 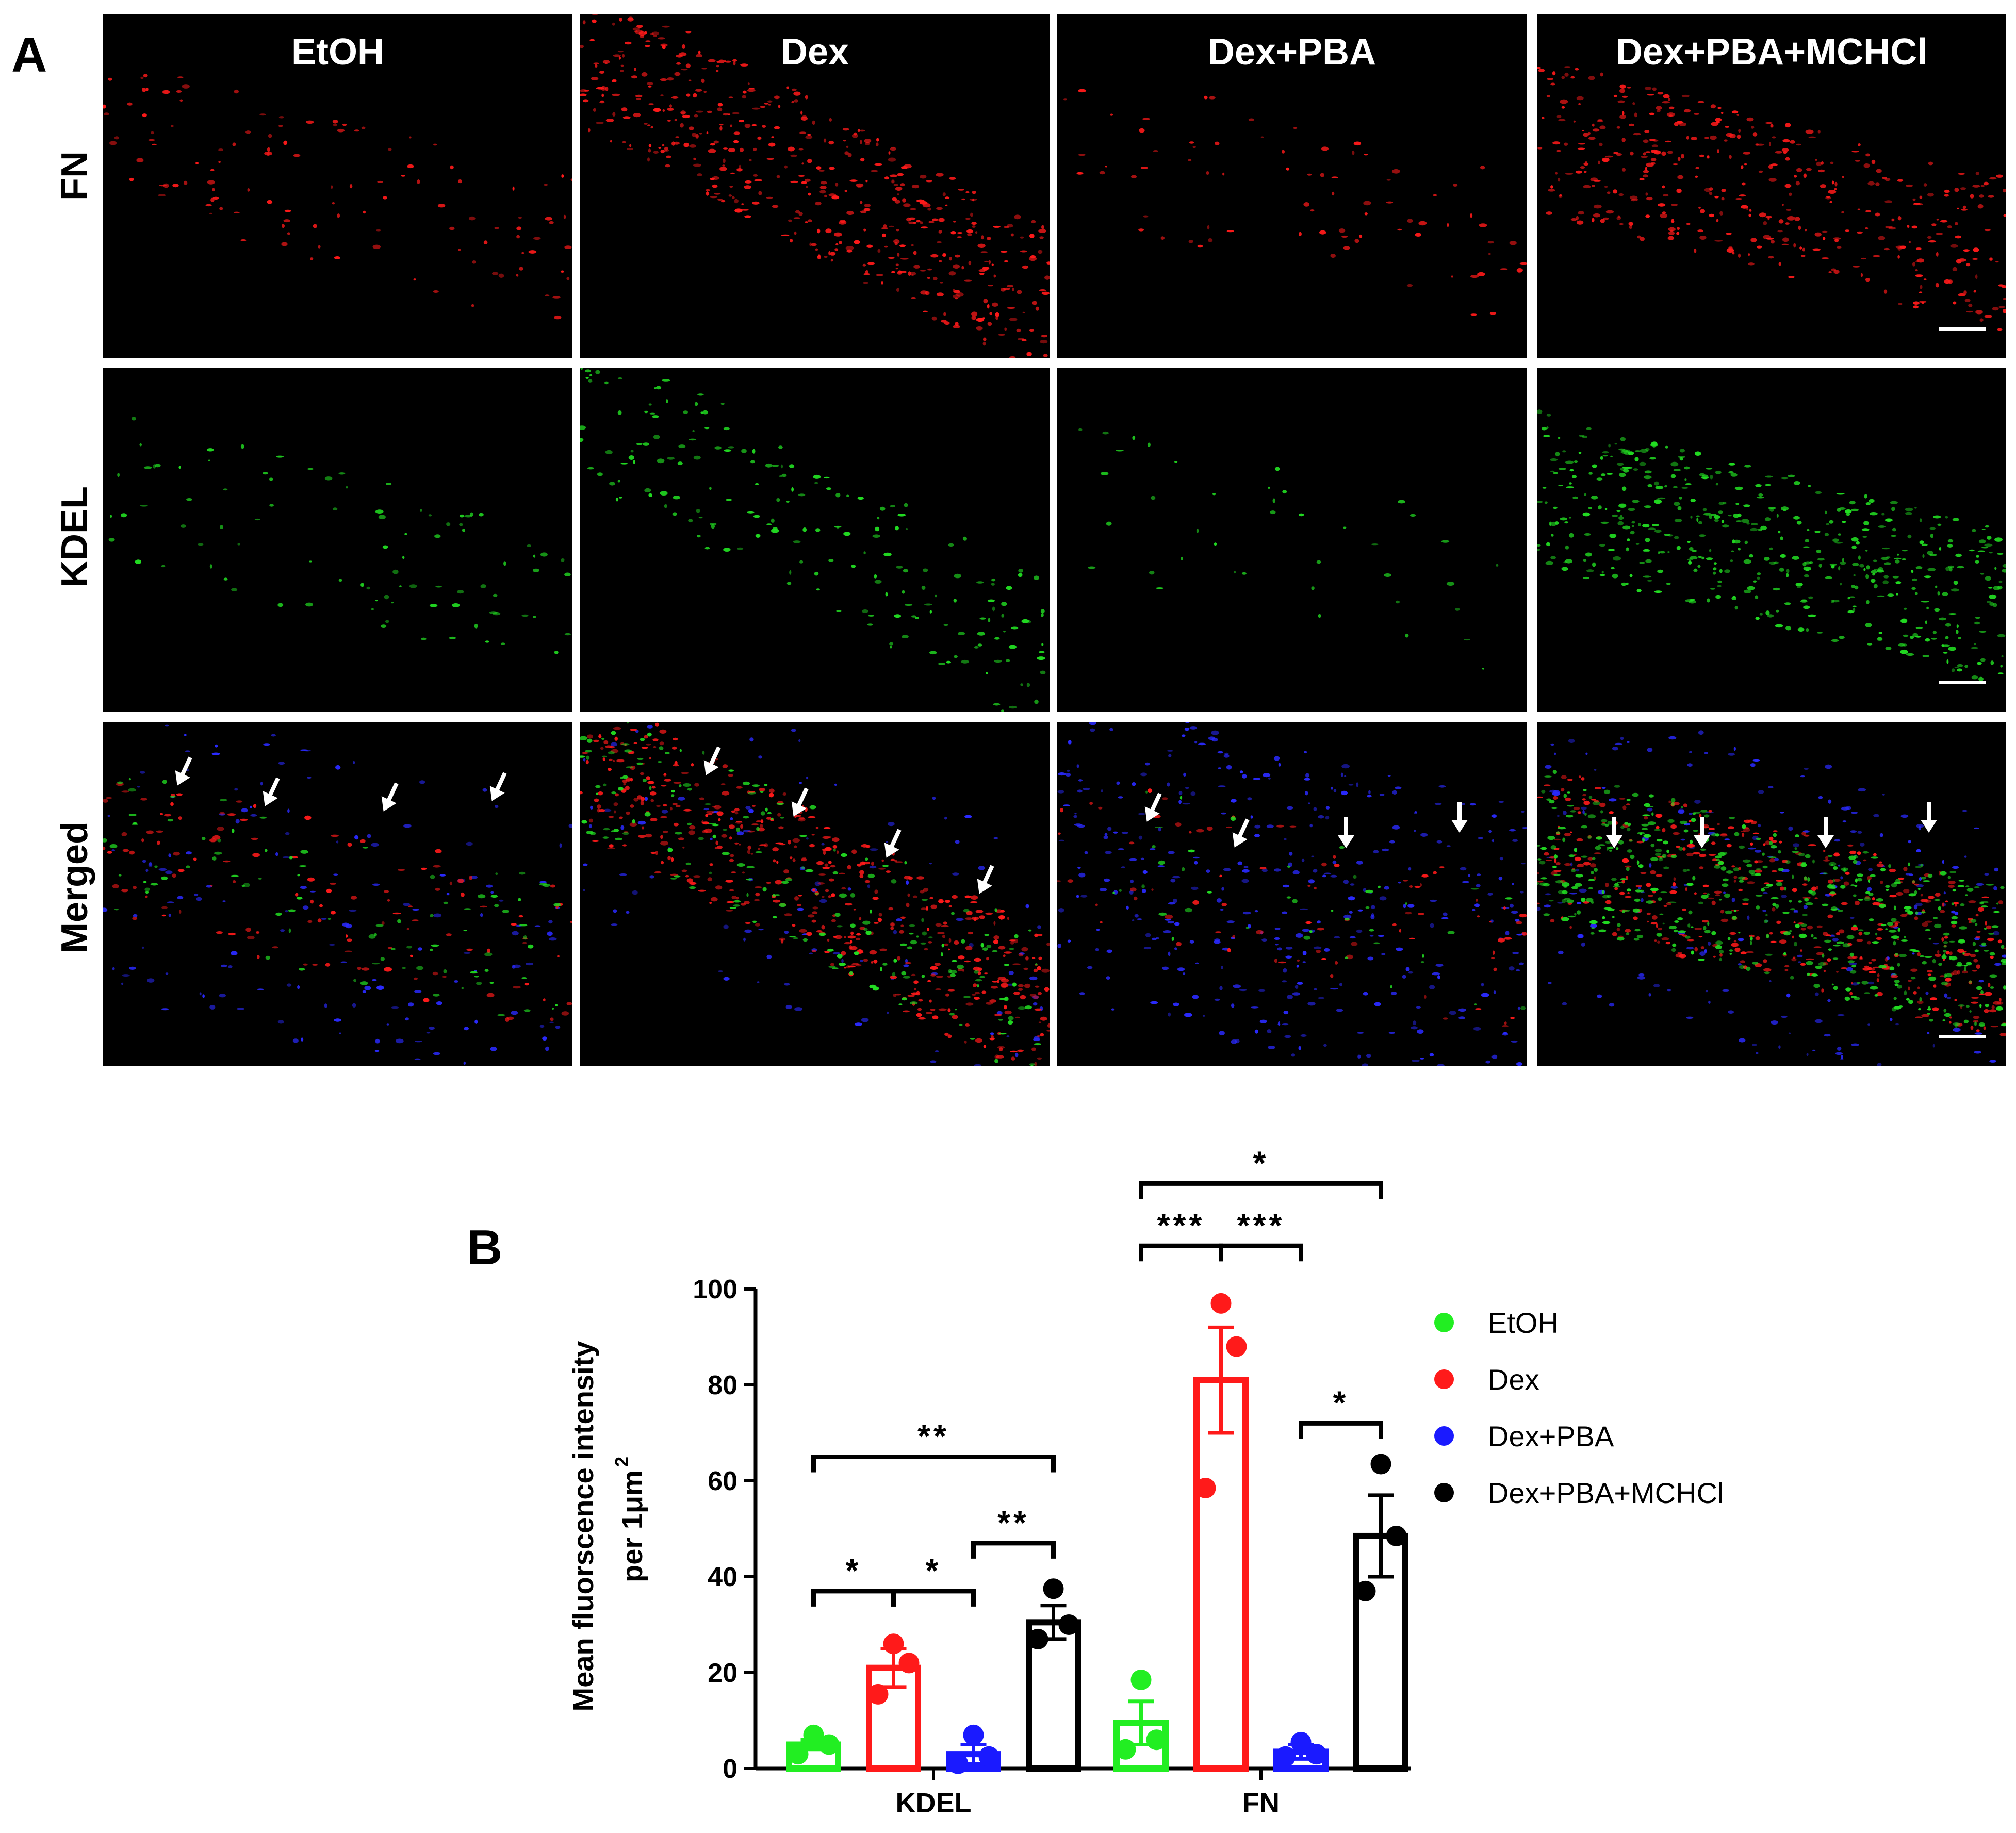 What do you see at coordinates (730, 1769) in the screenshot?
I see `y-tick-label: 0` at bounding box center [730, 1769].